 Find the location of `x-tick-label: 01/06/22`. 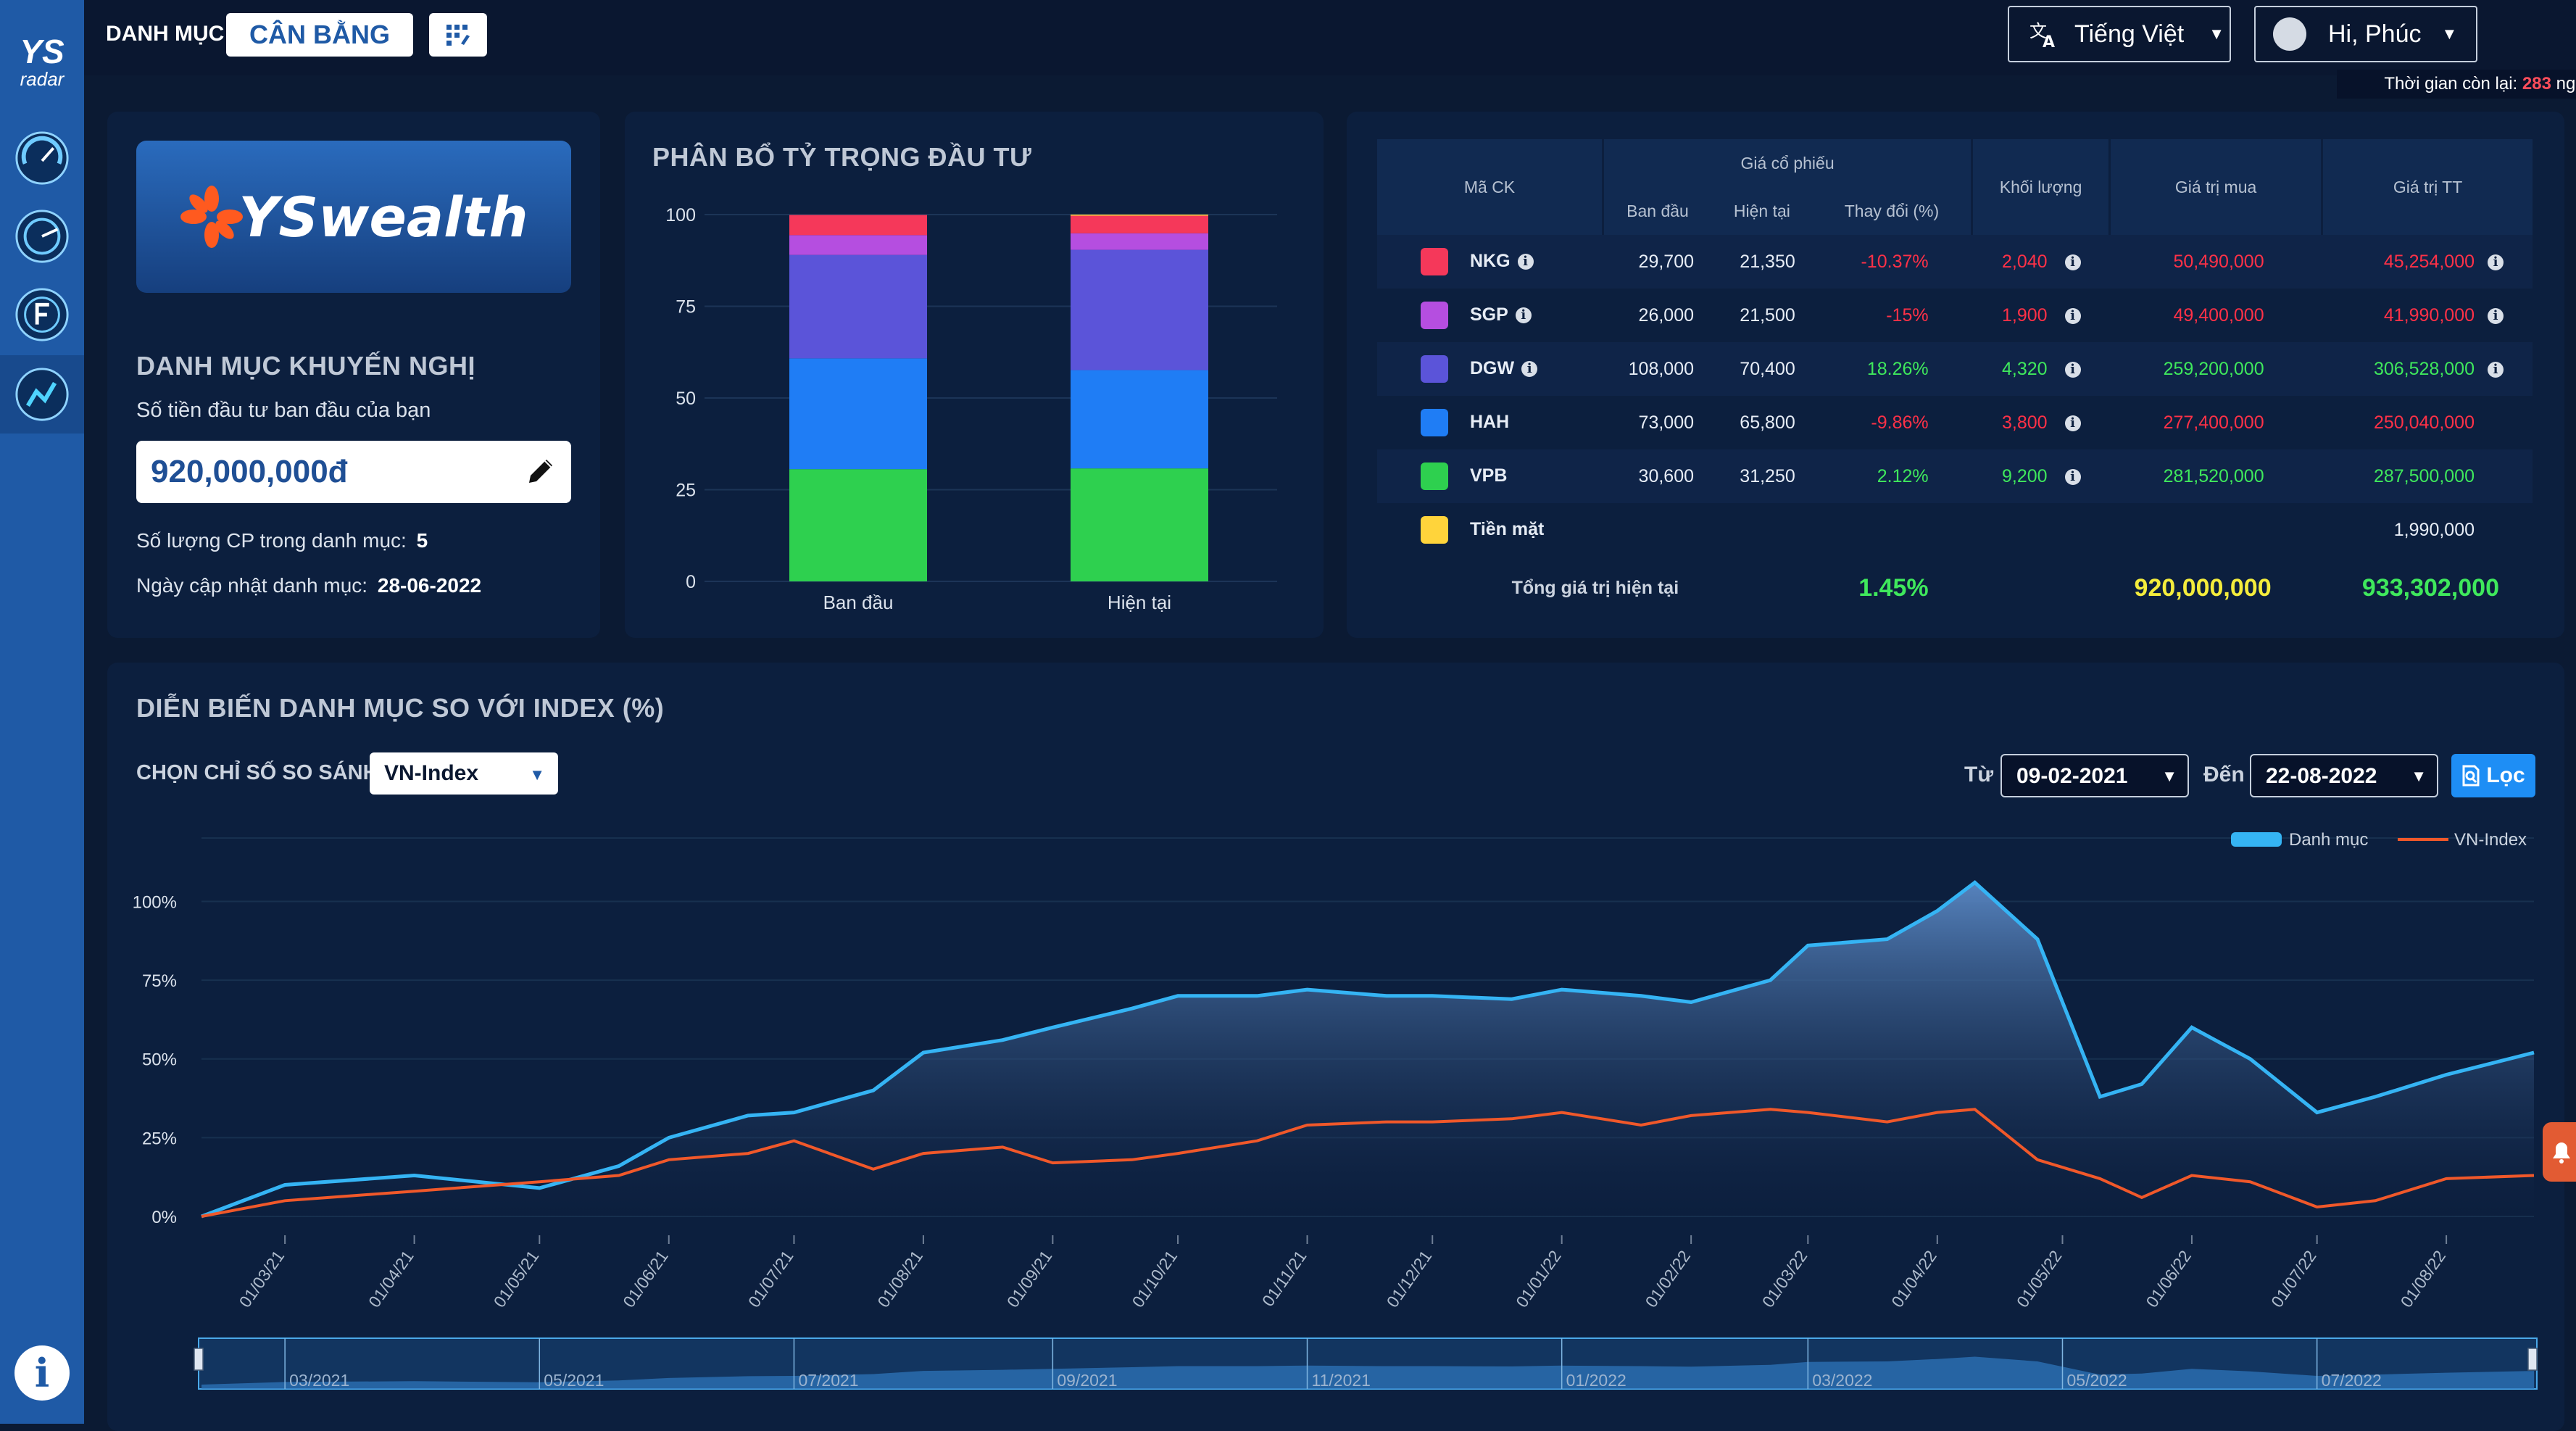

x-tick-label: 01/06/22 is located at coordinates (2168, 1279).